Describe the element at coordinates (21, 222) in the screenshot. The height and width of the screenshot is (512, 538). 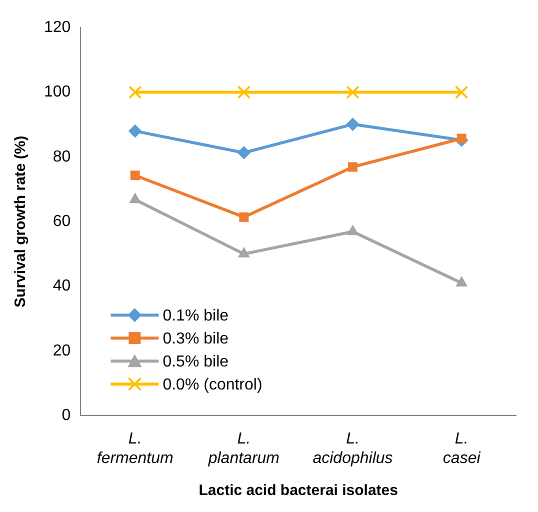
I see `y-axis-title: Survival growth rate (%)` at that location.